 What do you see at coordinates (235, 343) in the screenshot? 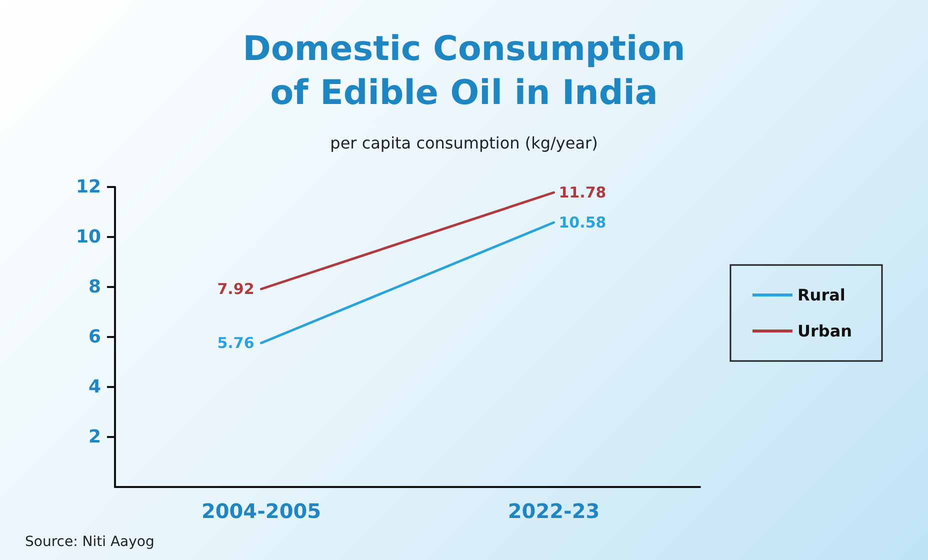
I see `data-label: 5.76` at bounding box center [235, 343].